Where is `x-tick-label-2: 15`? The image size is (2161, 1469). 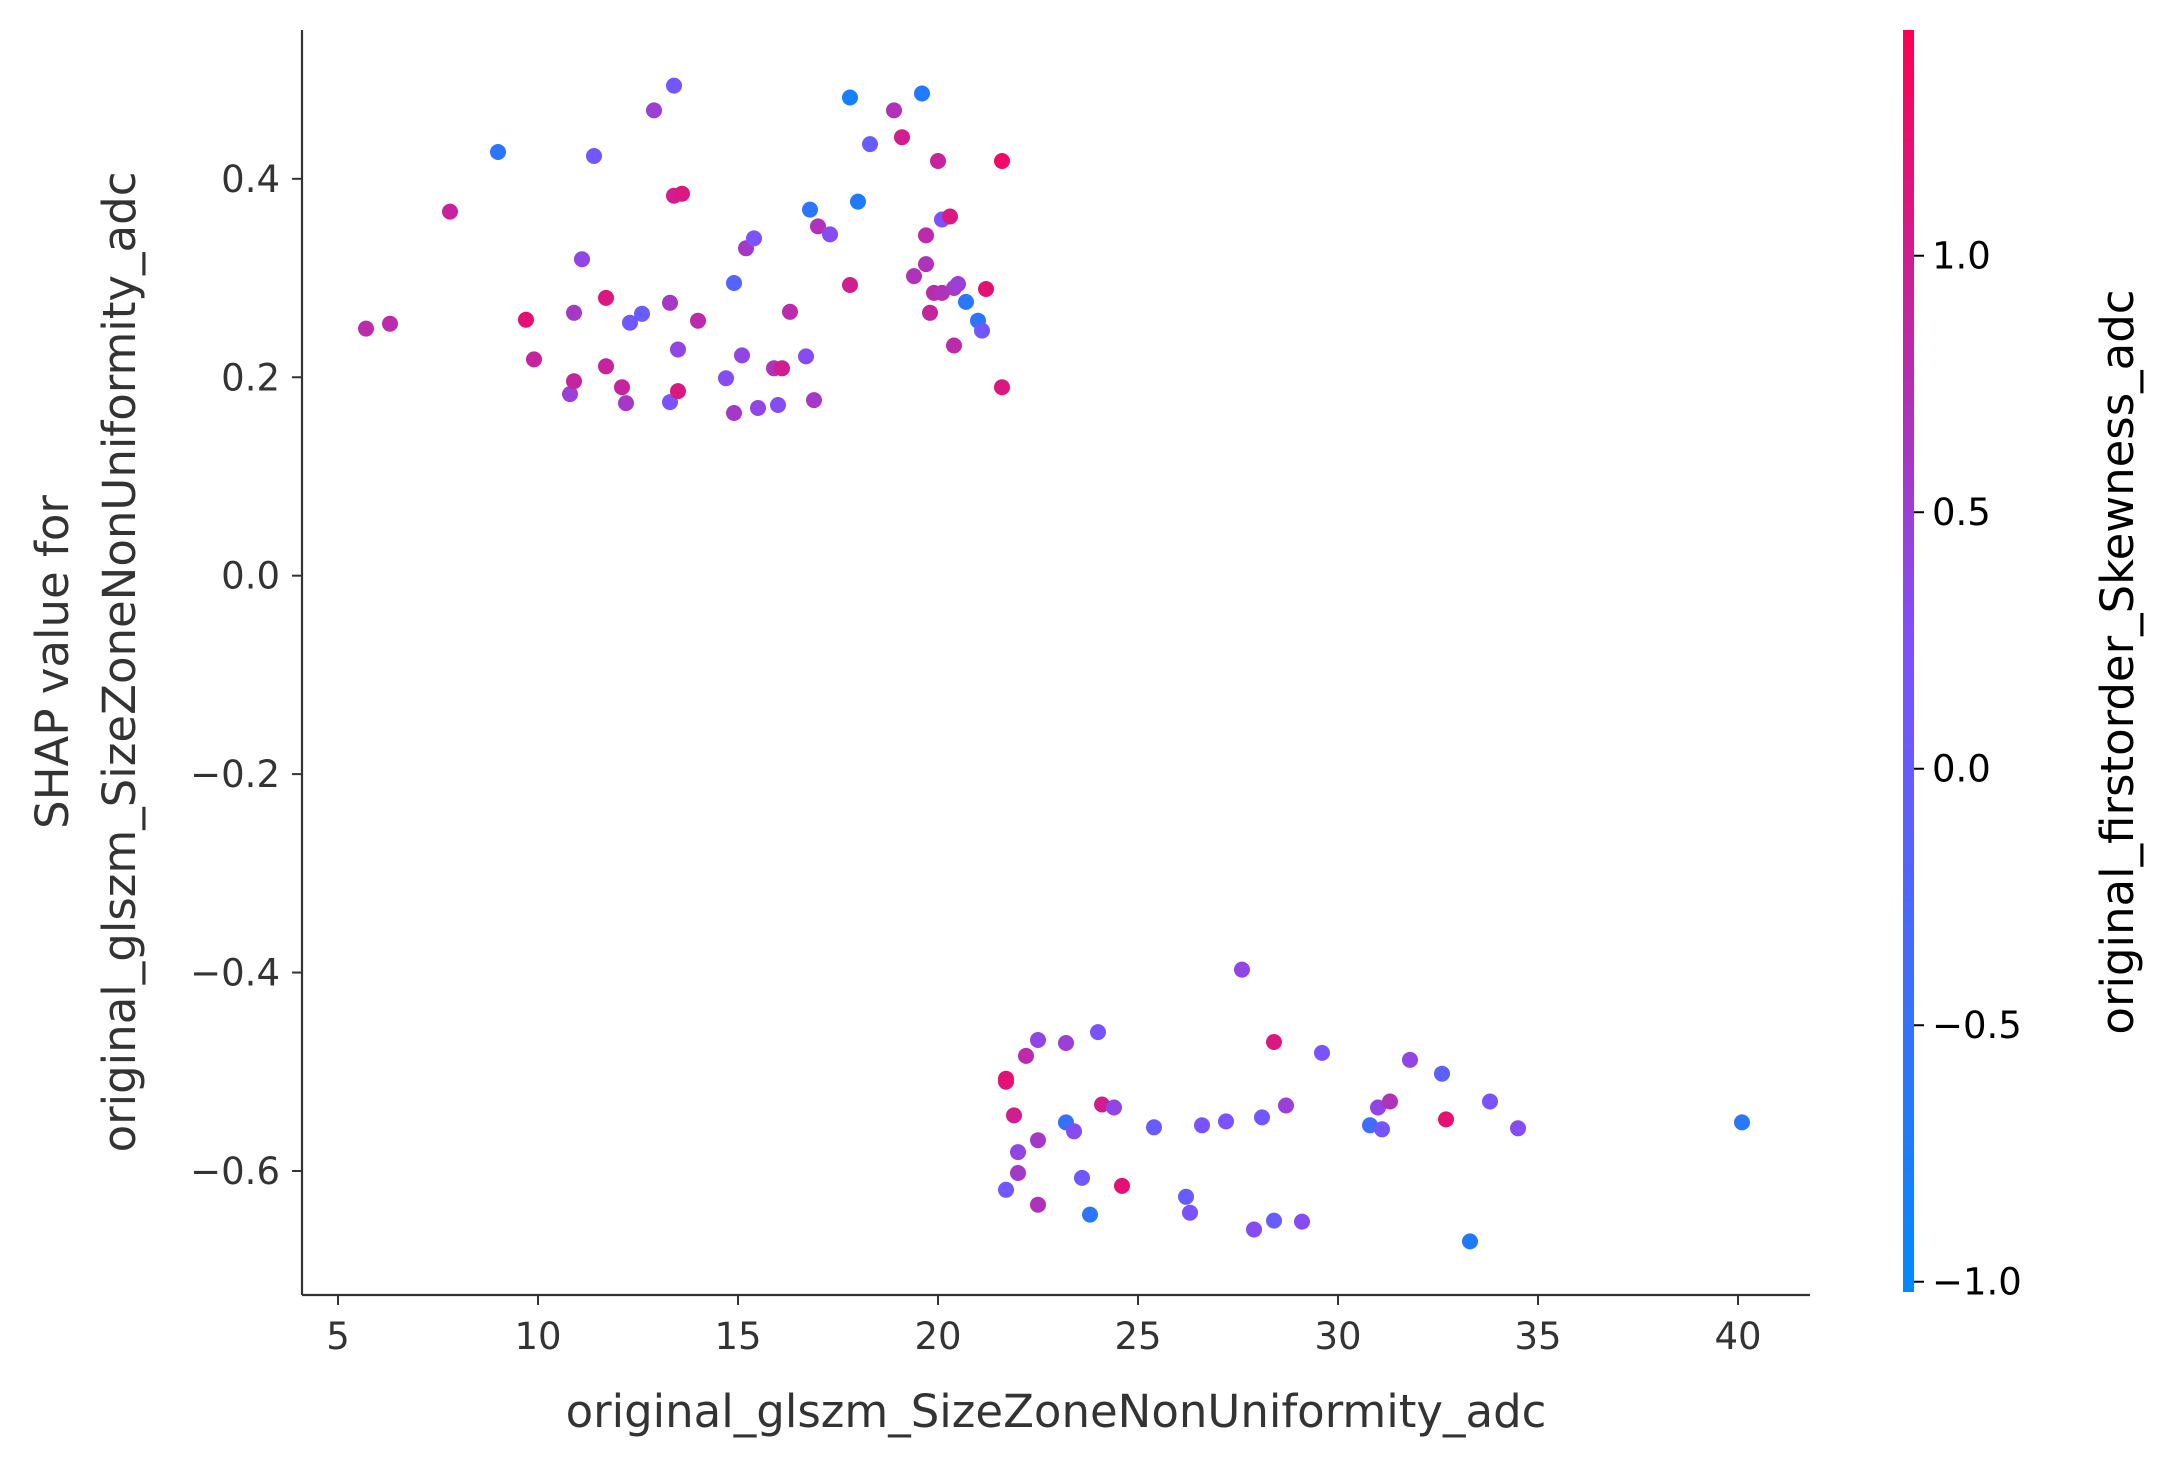 x-tick-label-2: 15 is located at coordinates (737, 1336).